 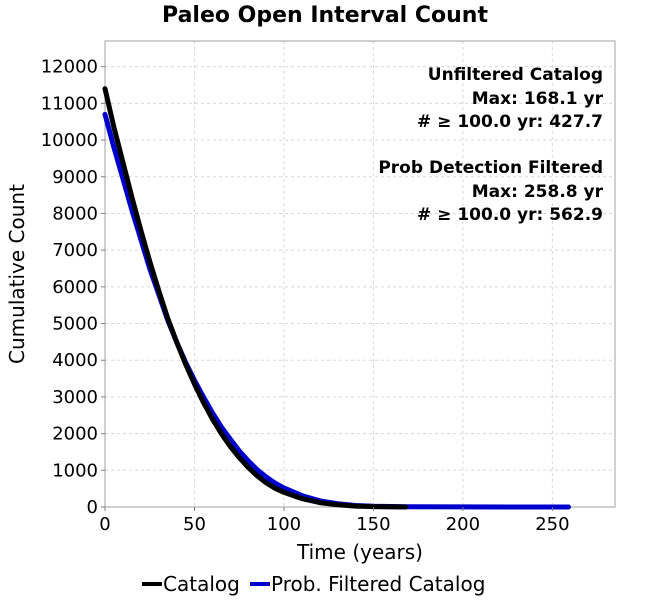 I want to click on y-tick-label: 0, so click(x=92, y=507).